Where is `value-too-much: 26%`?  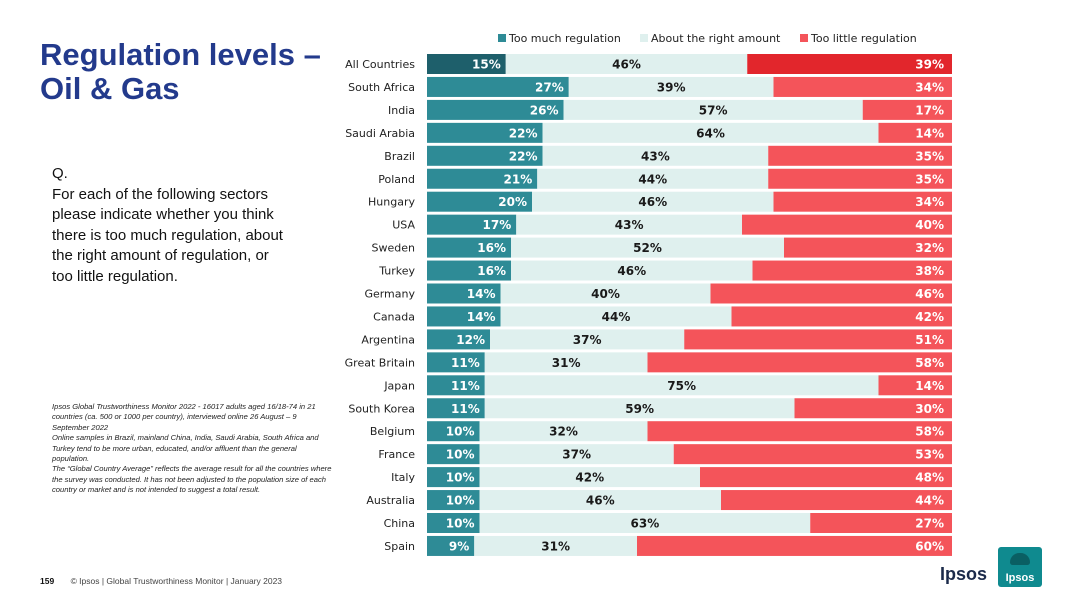 value-too-much: 26% is located at coordinates (544, 110).